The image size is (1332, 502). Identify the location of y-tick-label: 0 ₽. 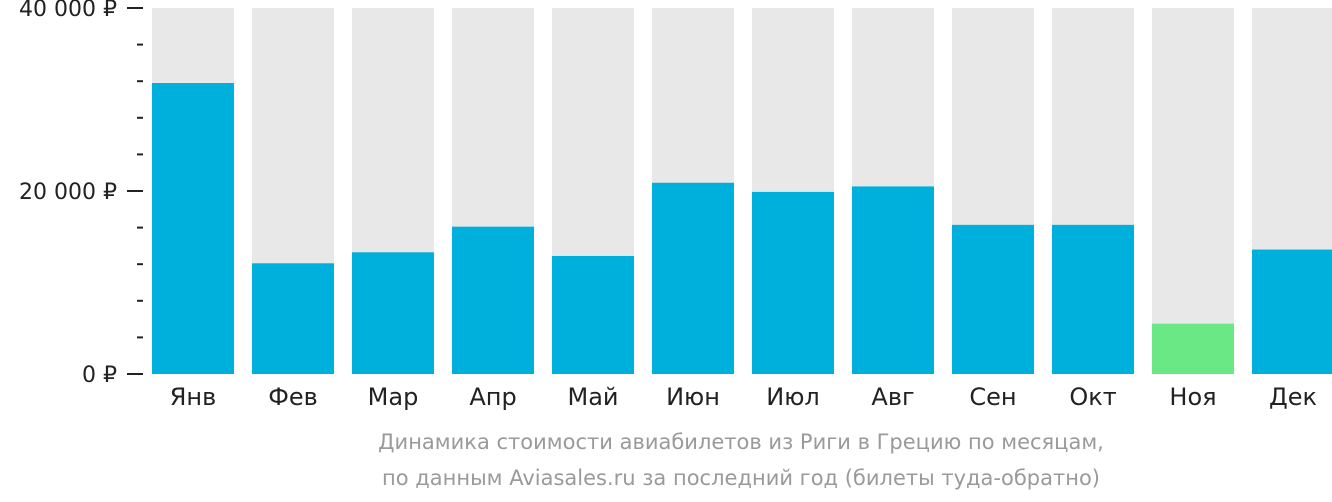
(99, 375).